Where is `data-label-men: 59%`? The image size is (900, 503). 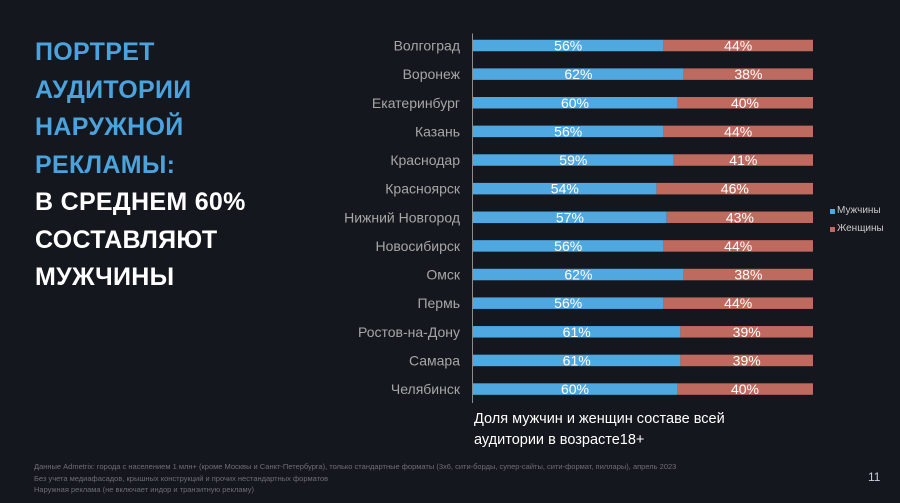 data-label-men: 59% is located at coordinates (573, 160).